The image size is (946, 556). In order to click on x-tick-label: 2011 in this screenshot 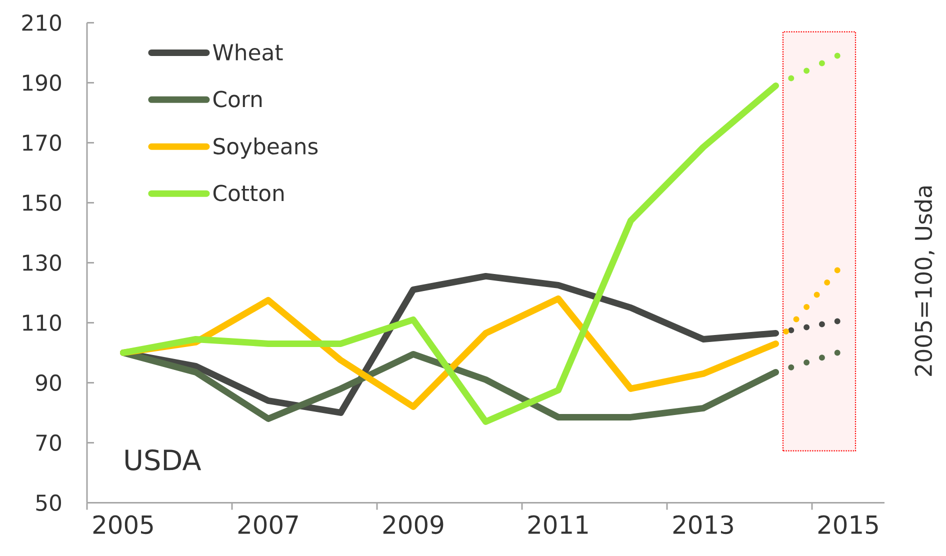, I will do `click(558, 524)`.